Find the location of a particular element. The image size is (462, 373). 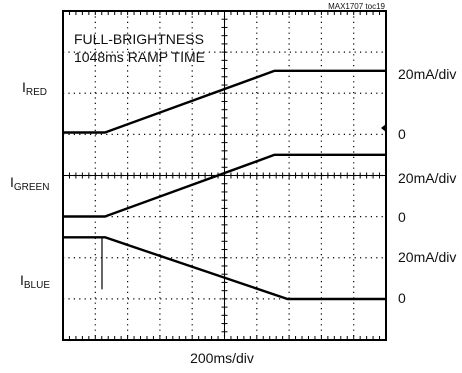

trace-ired is located at coordinates (224, 101).